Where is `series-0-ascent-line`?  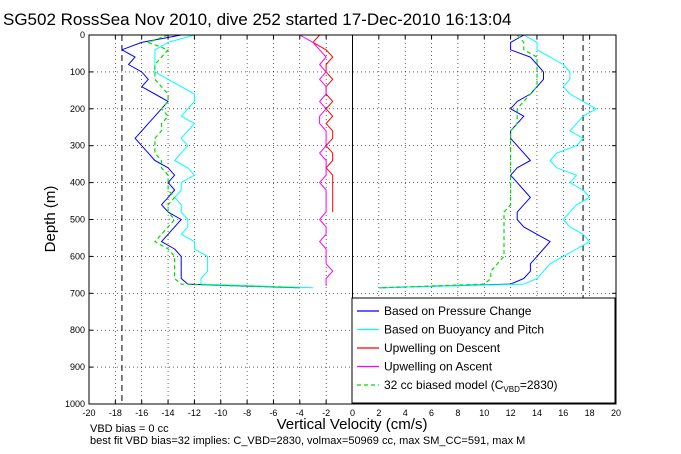 series-0-ascent-line is located at coordinates (464, 161).